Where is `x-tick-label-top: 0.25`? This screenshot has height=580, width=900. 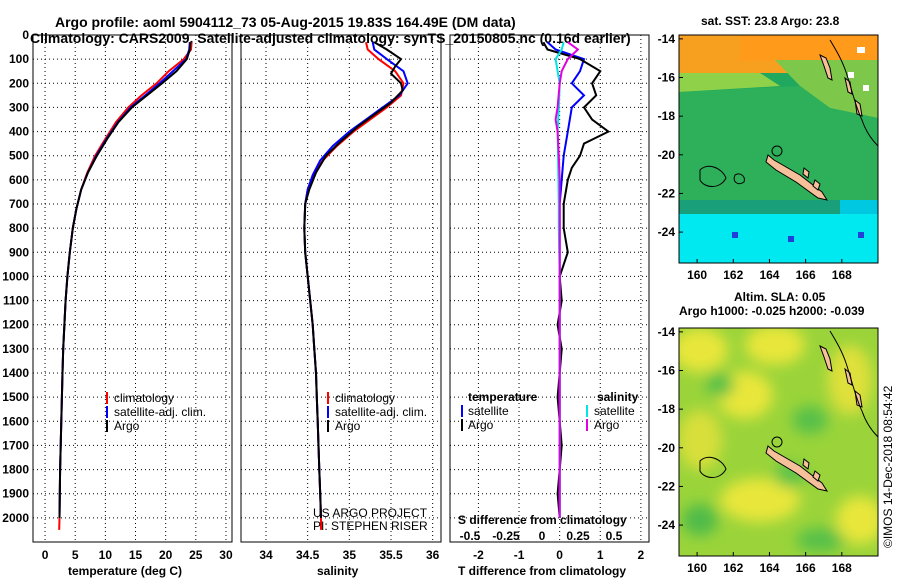
x-tick-label-top: 0.25 is located at coordinates (578, 536).